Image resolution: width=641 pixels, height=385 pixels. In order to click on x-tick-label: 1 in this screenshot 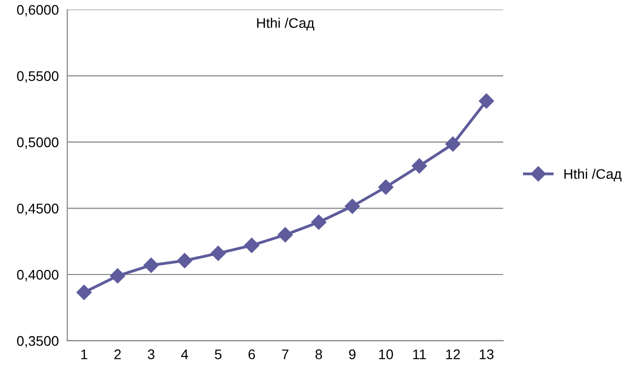, I will do `click(84, 355)`.